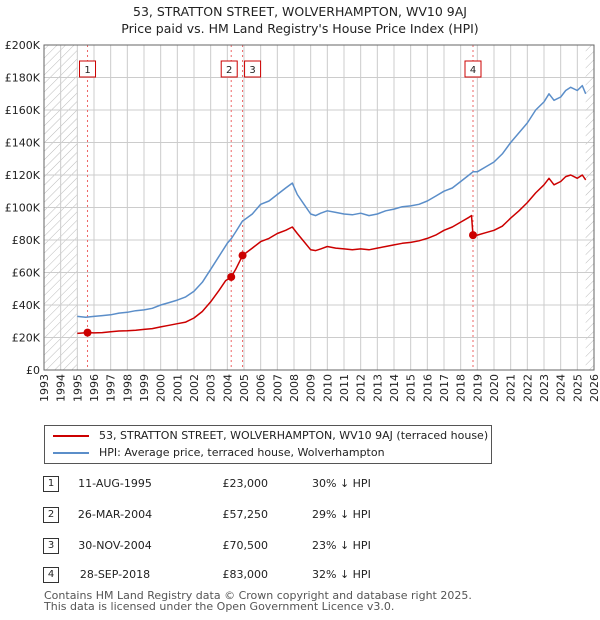 The height and width of the screenshot is (620, 600). What do you see at coordinates (244, 388) in the screenshot?
I see `x-tick-label: 2005` at bounding box center [244, 388].